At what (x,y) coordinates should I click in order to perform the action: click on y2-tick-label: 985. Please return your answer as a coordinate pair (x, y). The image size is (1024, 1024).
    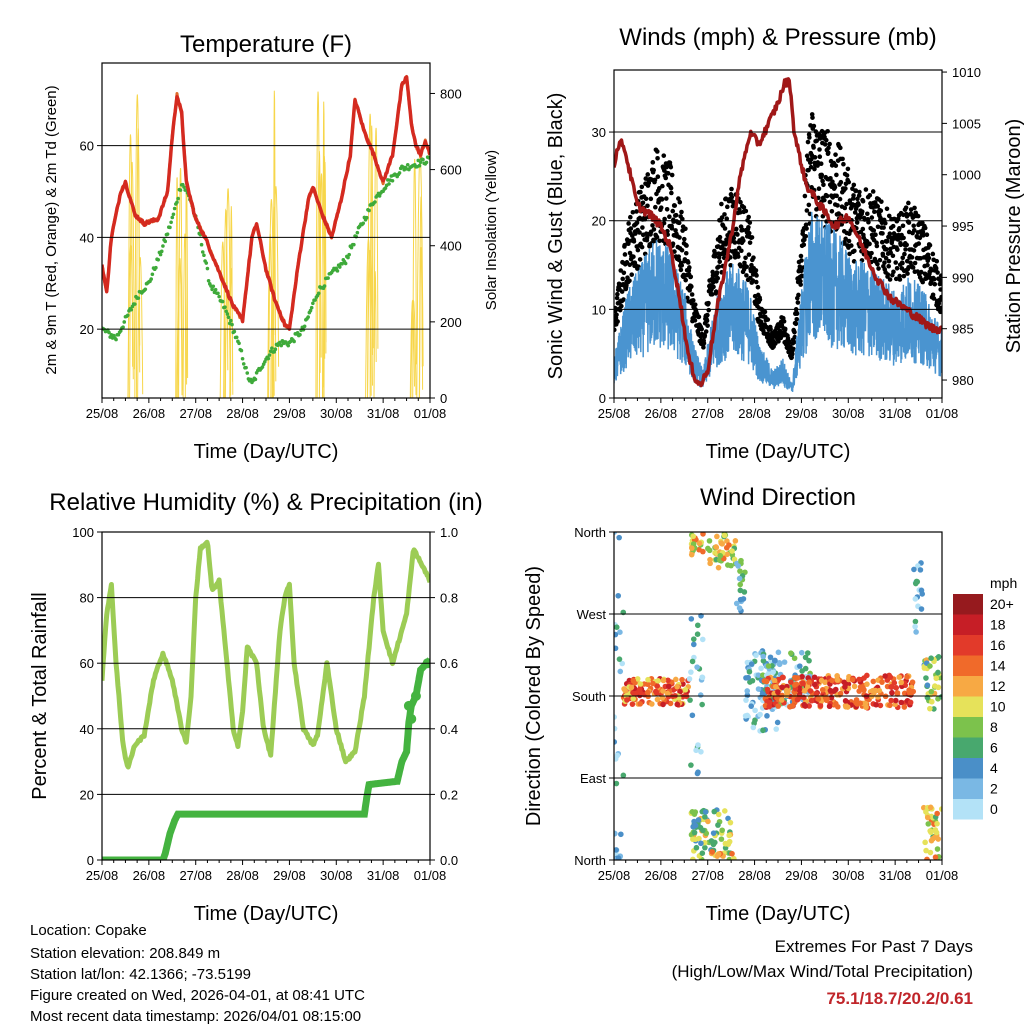
    Looking at the image, I should click on (963, 329).